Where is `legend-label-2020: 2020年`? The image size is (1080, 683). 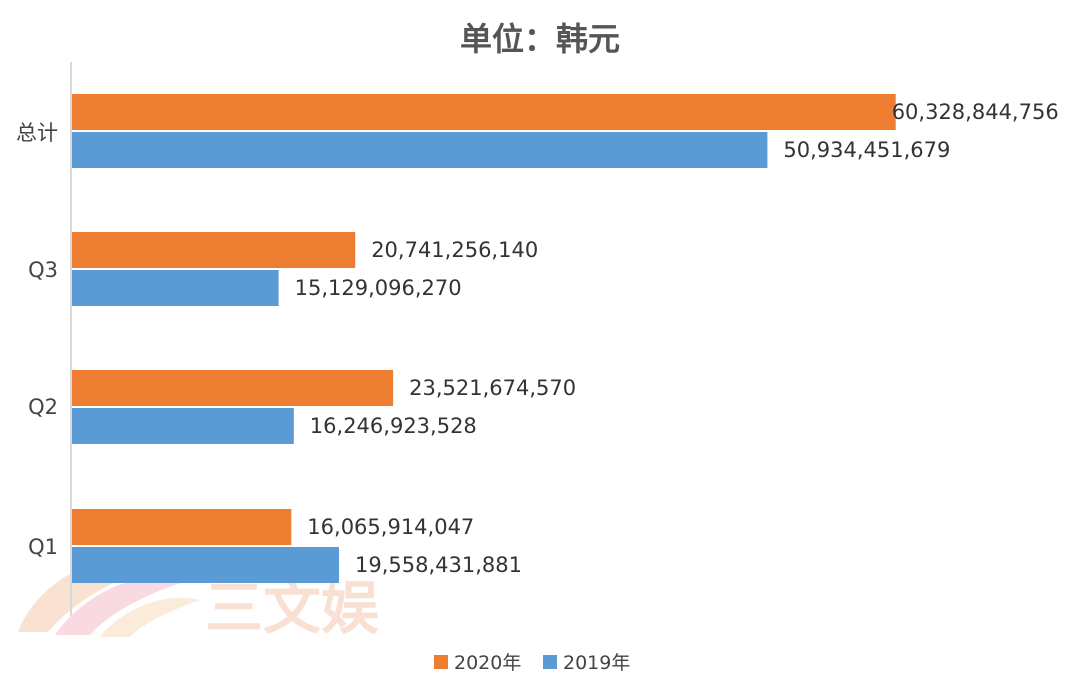 legend-label-2020: 2020年 is located at coordinates (487, 663).